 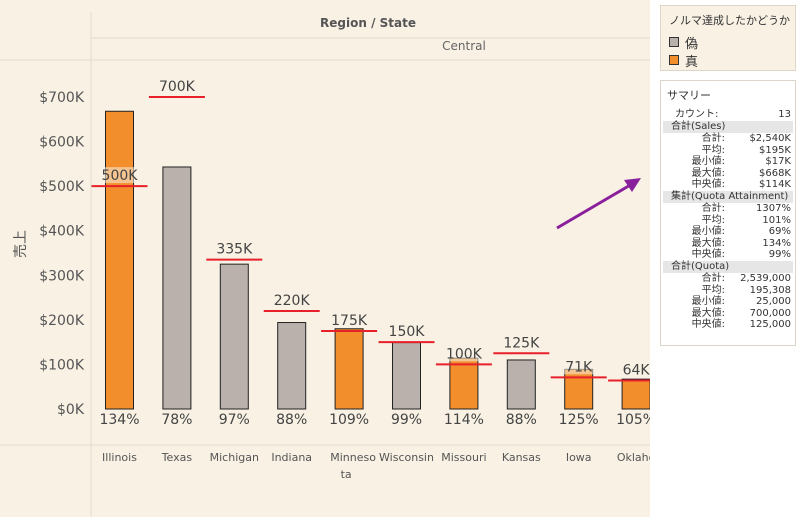 What do you see at coordinates (728, 267) in the screenshot?
I see `summary-section-header: 合計(Quota)` at bounding box center [728, 267].